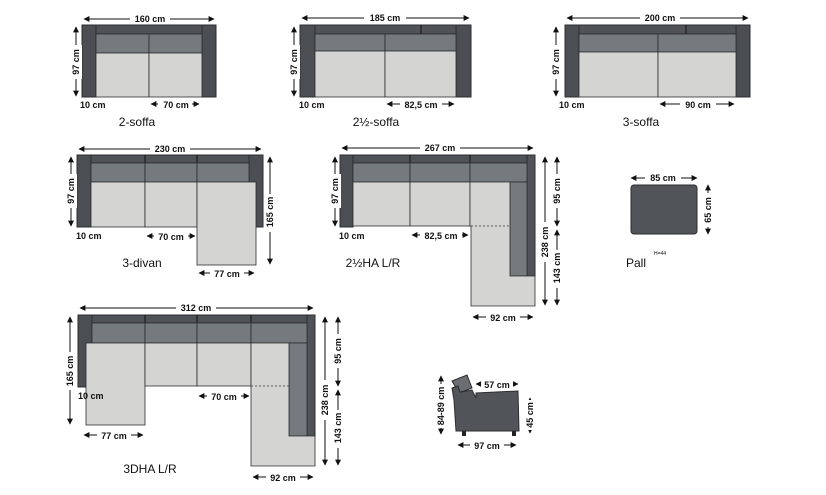 This screenshot has width=826, height=495. Describe the element at coordinates (485, 408) in the screenshot. I see `armchair-body` at that location.